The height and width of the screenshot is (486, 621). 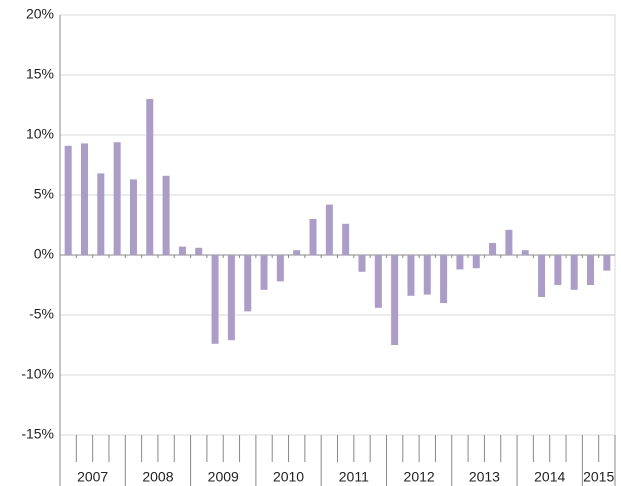 What do you see at coordinates (37, 434) in the screenshot?
I see `y-tick-label: -15%` at bounding box center [37, 434].